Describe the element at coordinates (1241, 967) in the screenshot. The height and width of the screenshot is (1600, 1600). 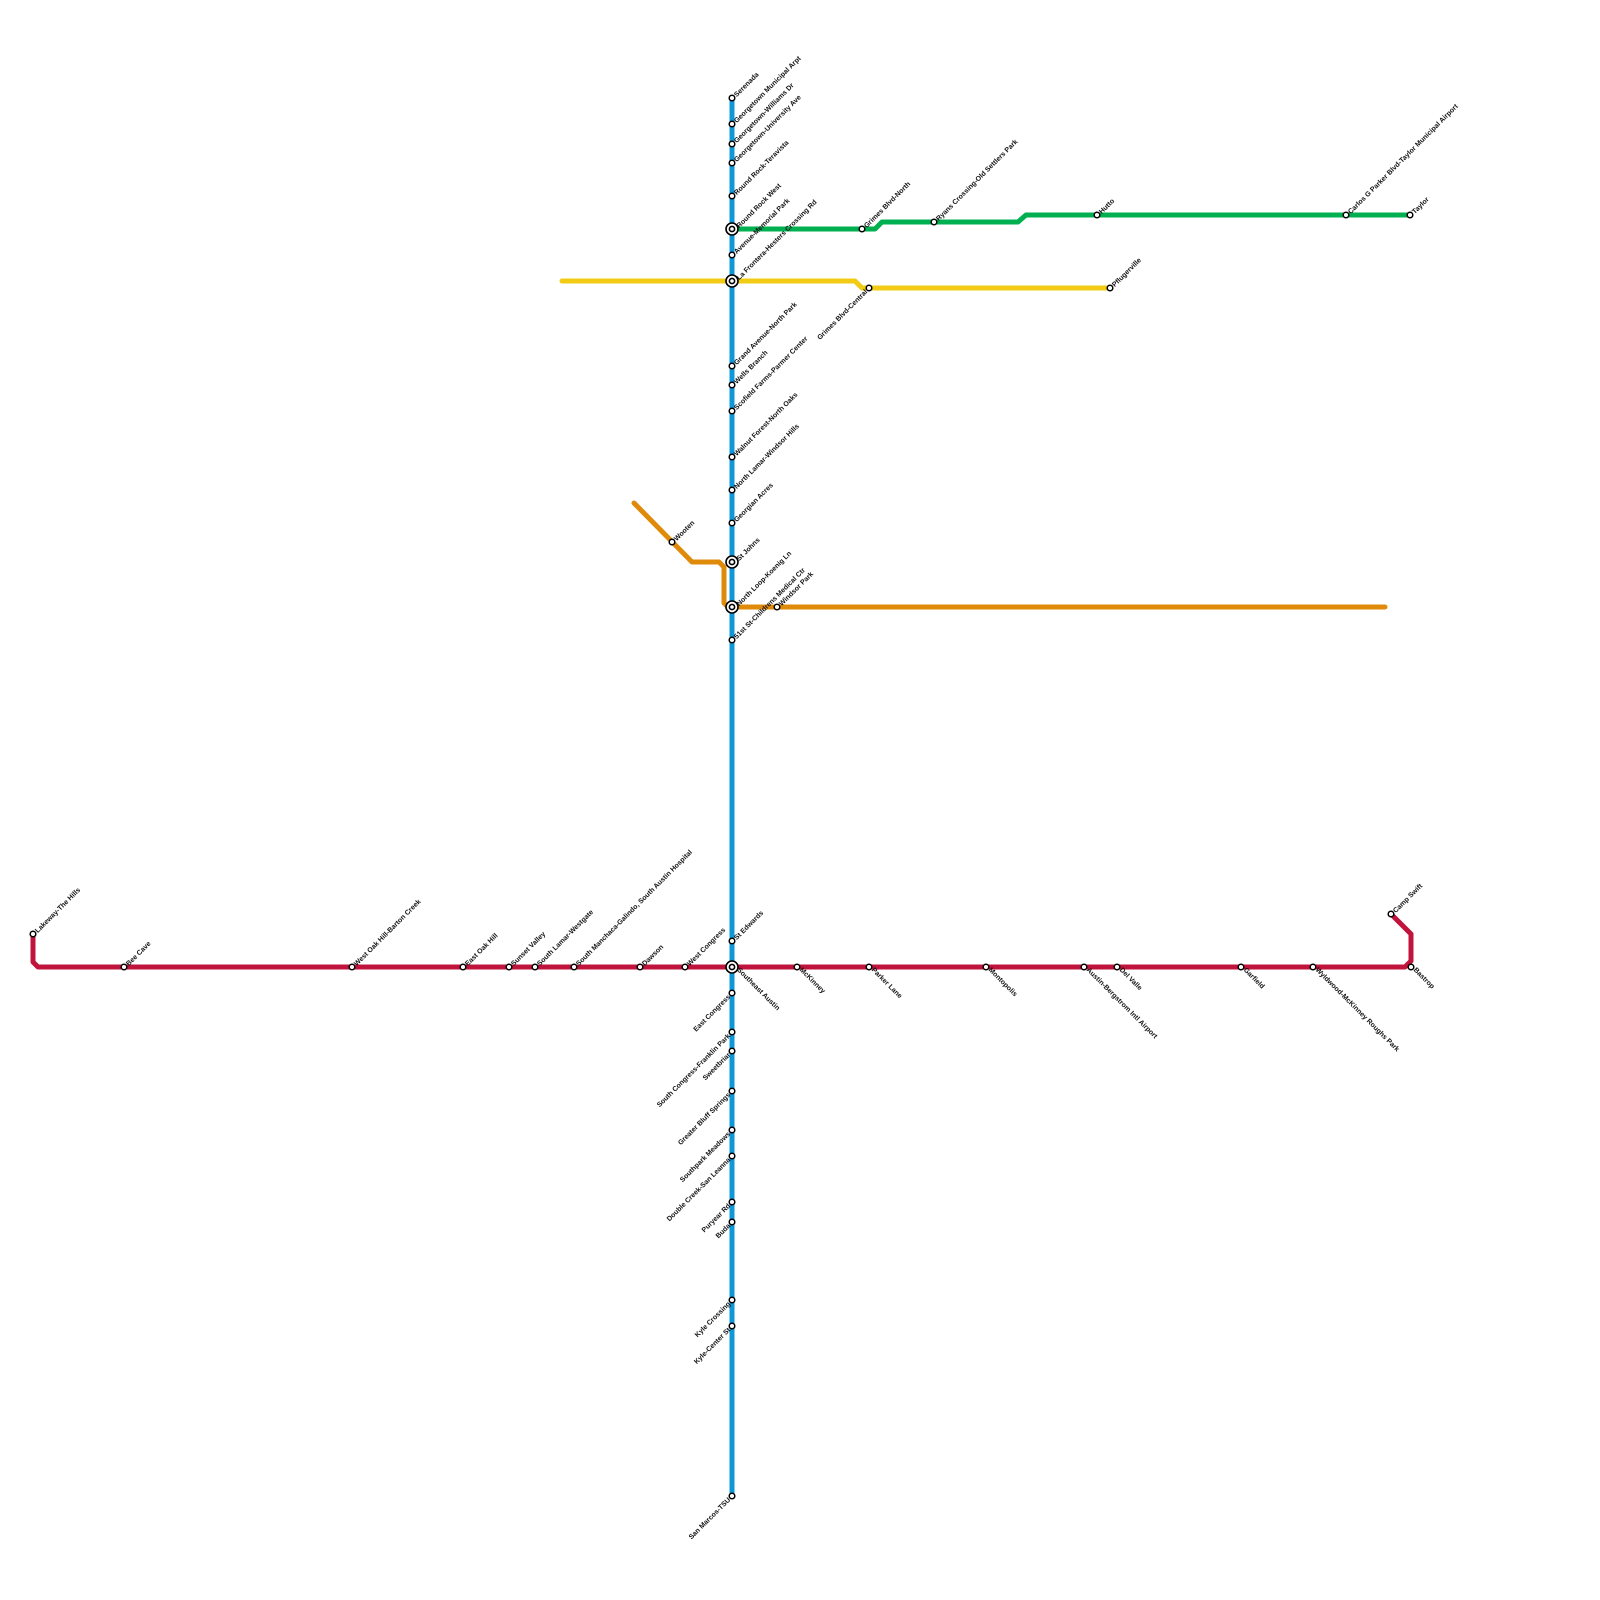
I see `station-garfield` at that location.